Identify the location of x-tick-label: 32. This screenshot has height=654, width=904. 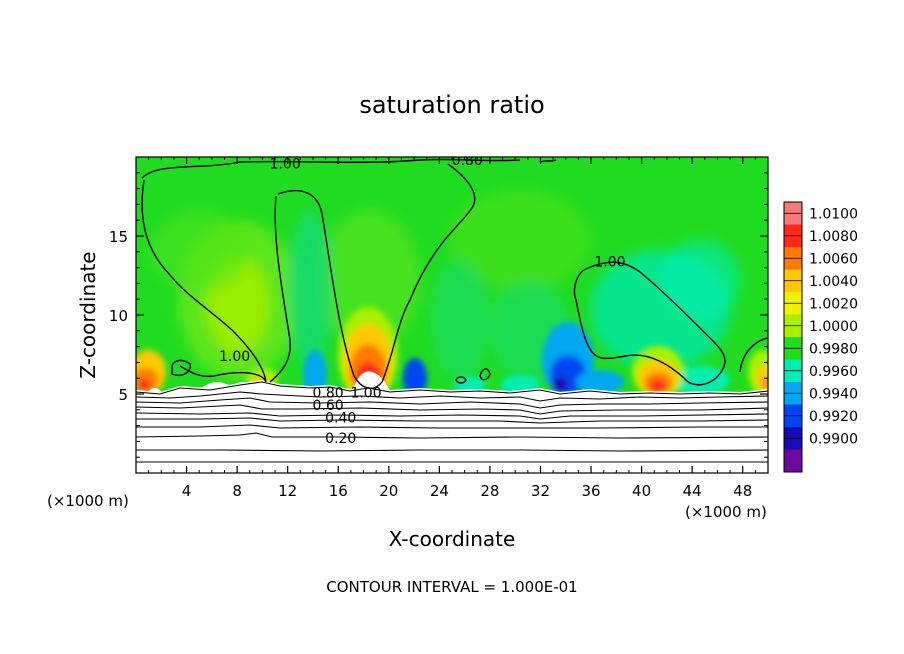
(540, 491).